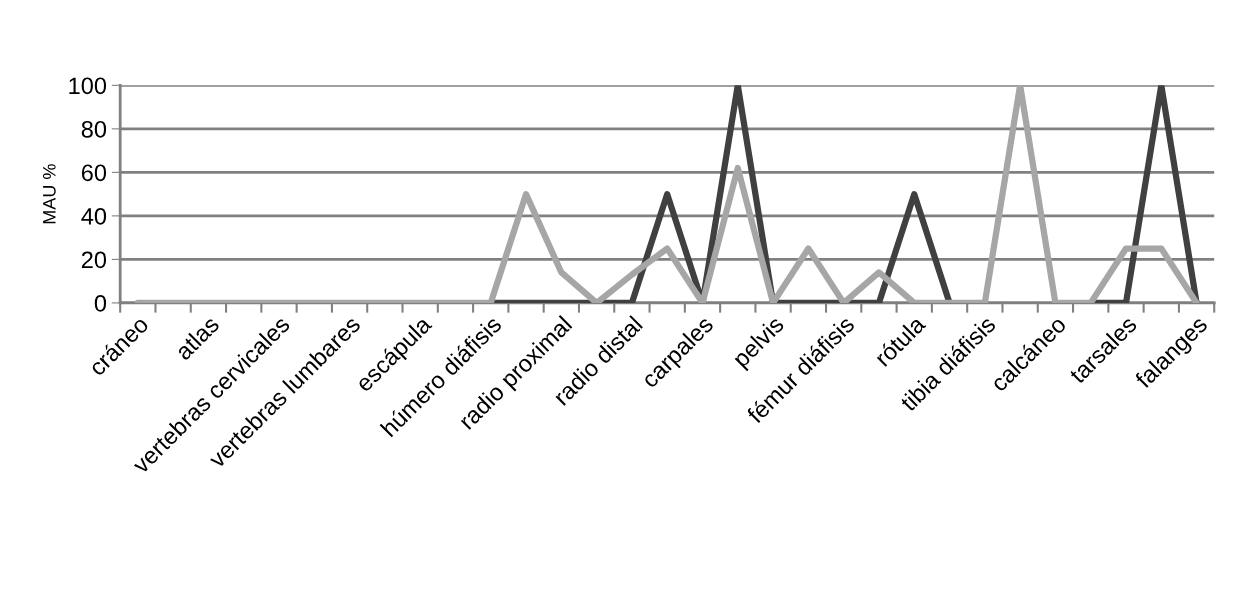 Image resolution: width=1239 pixels, height=601 pixels. I want to click on y-tick-label: 40, so click(94, 216).